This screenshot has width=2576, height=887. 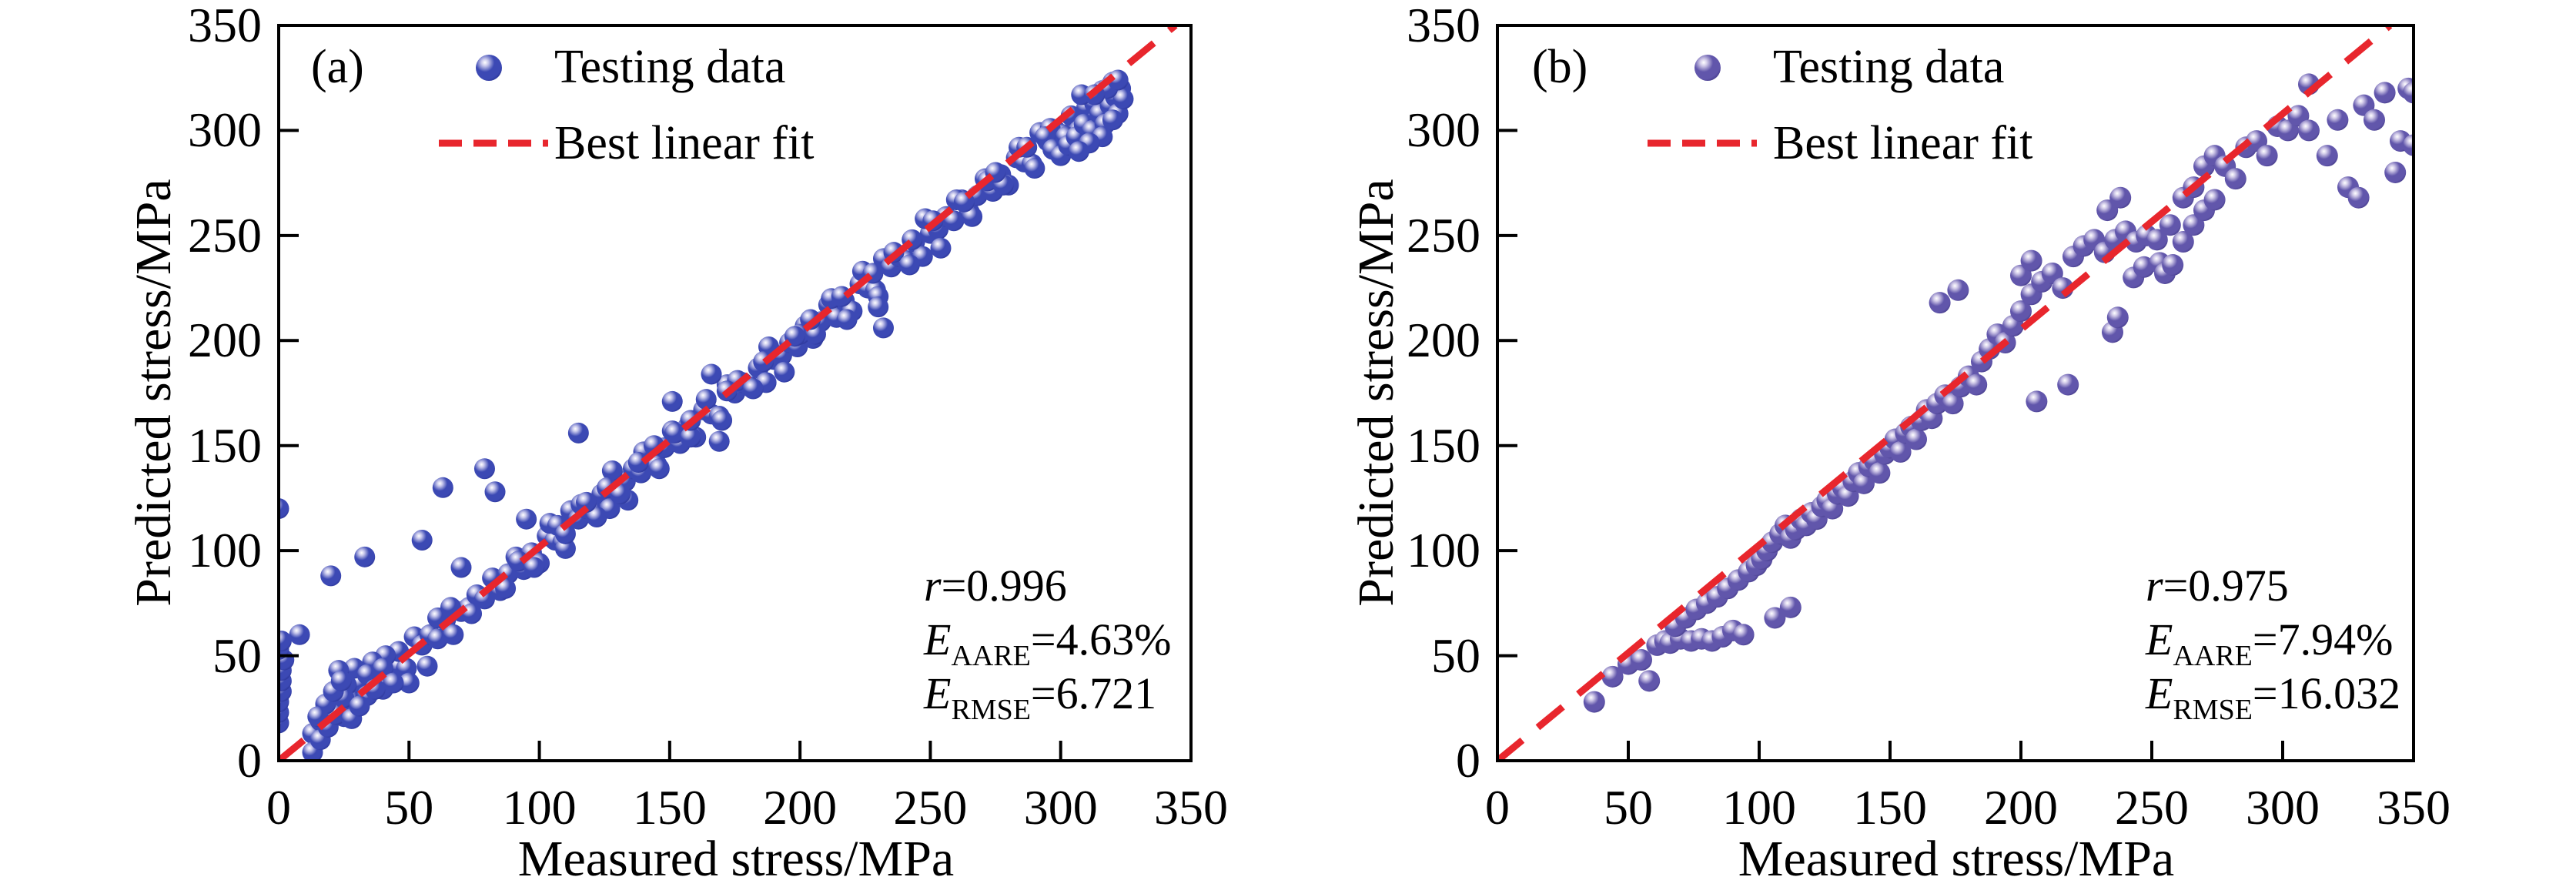 I want to click on stat-aare-value: =7.94%, so click(x=2323, y=639).